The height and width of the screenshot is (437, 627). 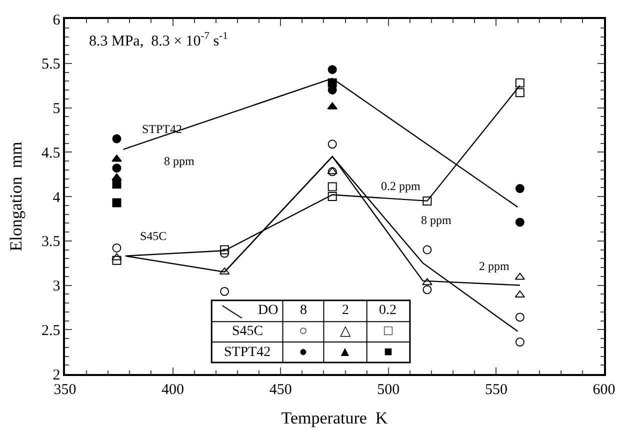 What do you see at coordinates (158, 40) in the screenshot?
I see `annotation: 8.3 MPa, 8.3 × 10$^{-7}$ s$^{-1}$` at bounding box center [158, 40].